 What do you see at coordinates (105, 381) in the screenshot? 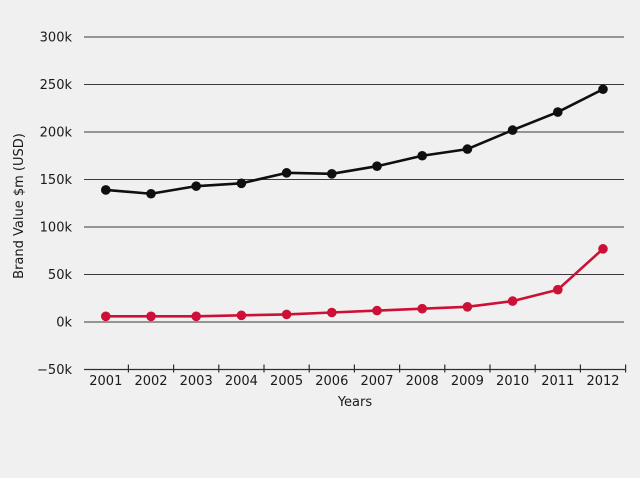
I see `x-tick-label: 2001` at bounding box center [105, 381].